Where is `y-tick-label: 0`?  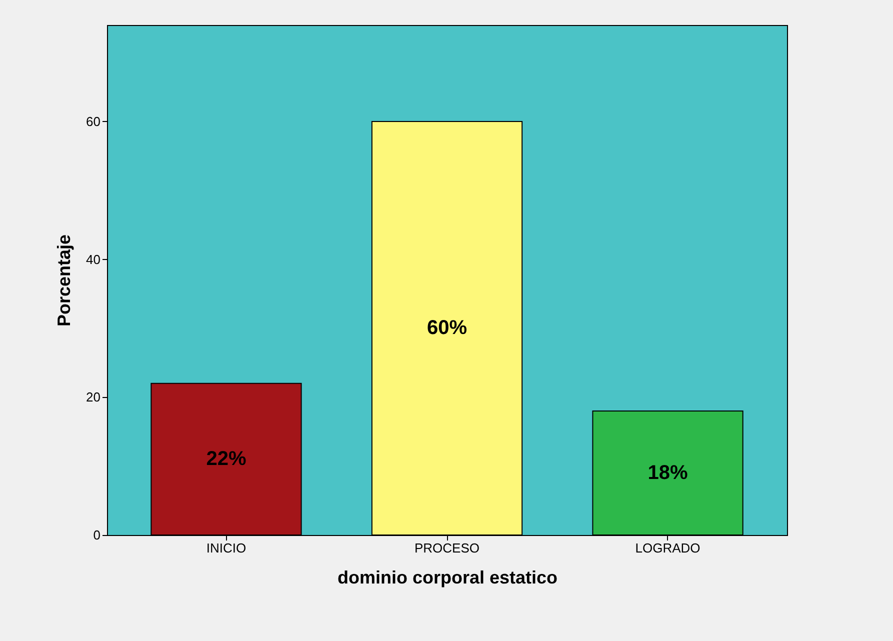
y-tick-label: 0 is located at coordinates (96, 535).